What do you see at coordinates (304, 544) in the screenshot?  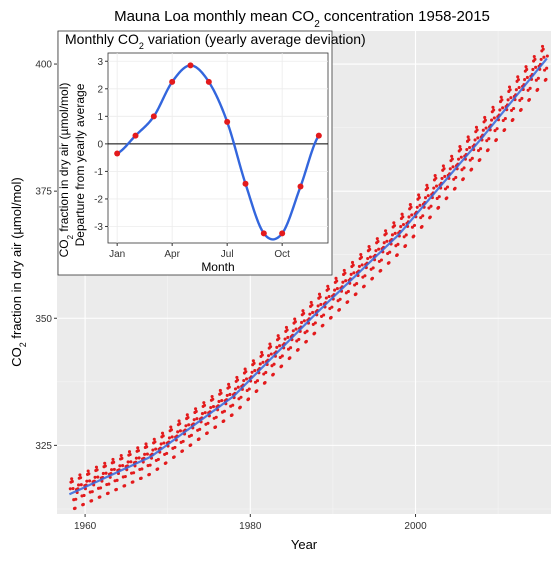 I see `main-x-axis-title: Year` at bounding box center [304, 544].